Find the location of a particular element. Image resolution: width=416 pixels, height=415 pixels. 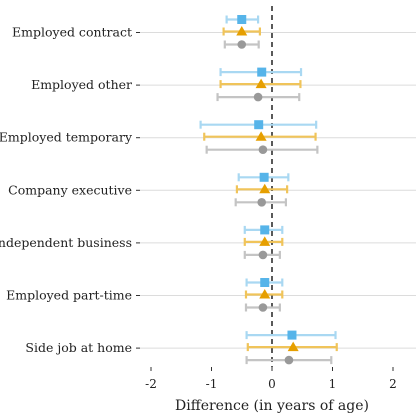

y-tick-label: Employed temporary is located at coordinates (66, 137).